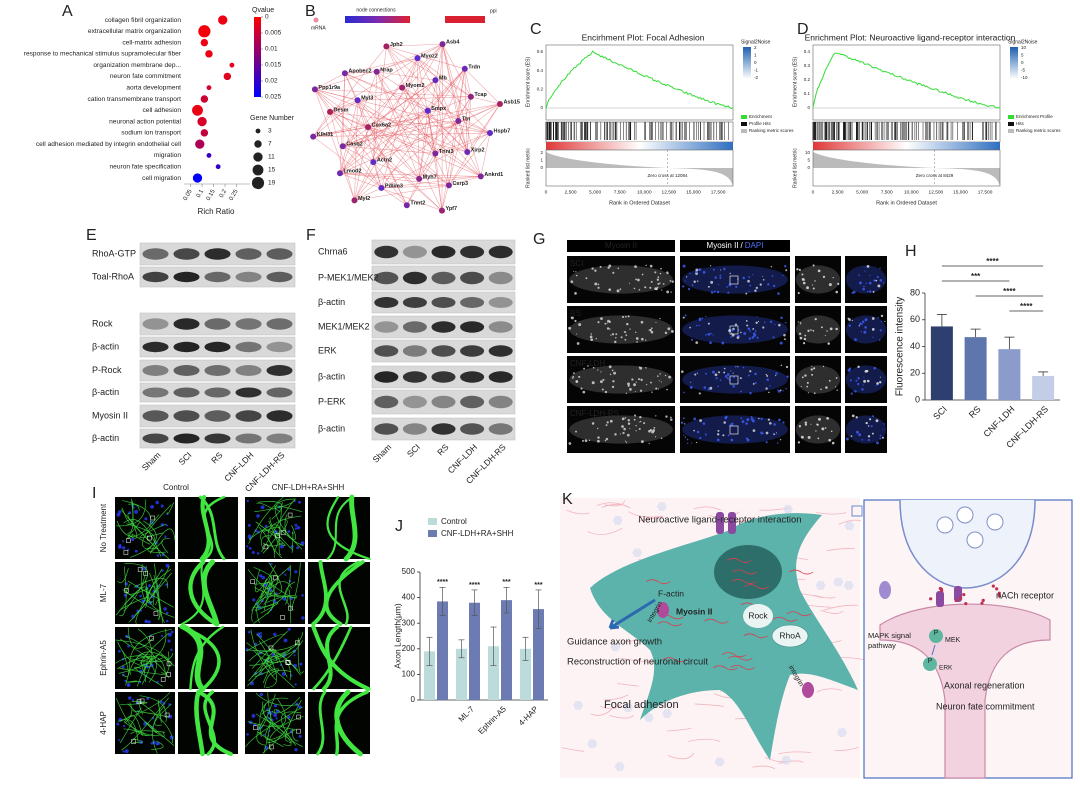  I want to click on diagram-label: P, so click(930, 661).